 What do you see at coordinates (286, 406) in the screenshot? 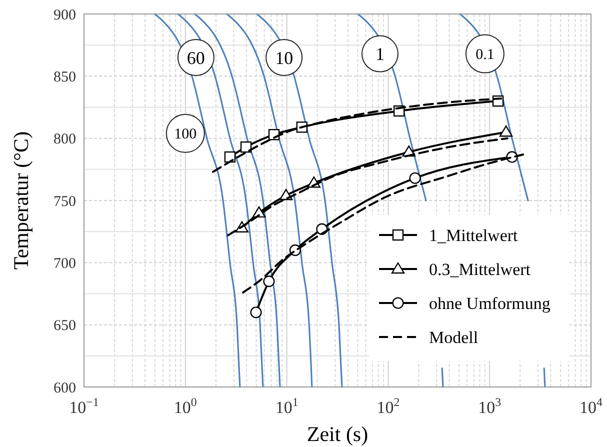
I see `x-tick-label: 10$^{1}$` at bounding box center [286, 406].